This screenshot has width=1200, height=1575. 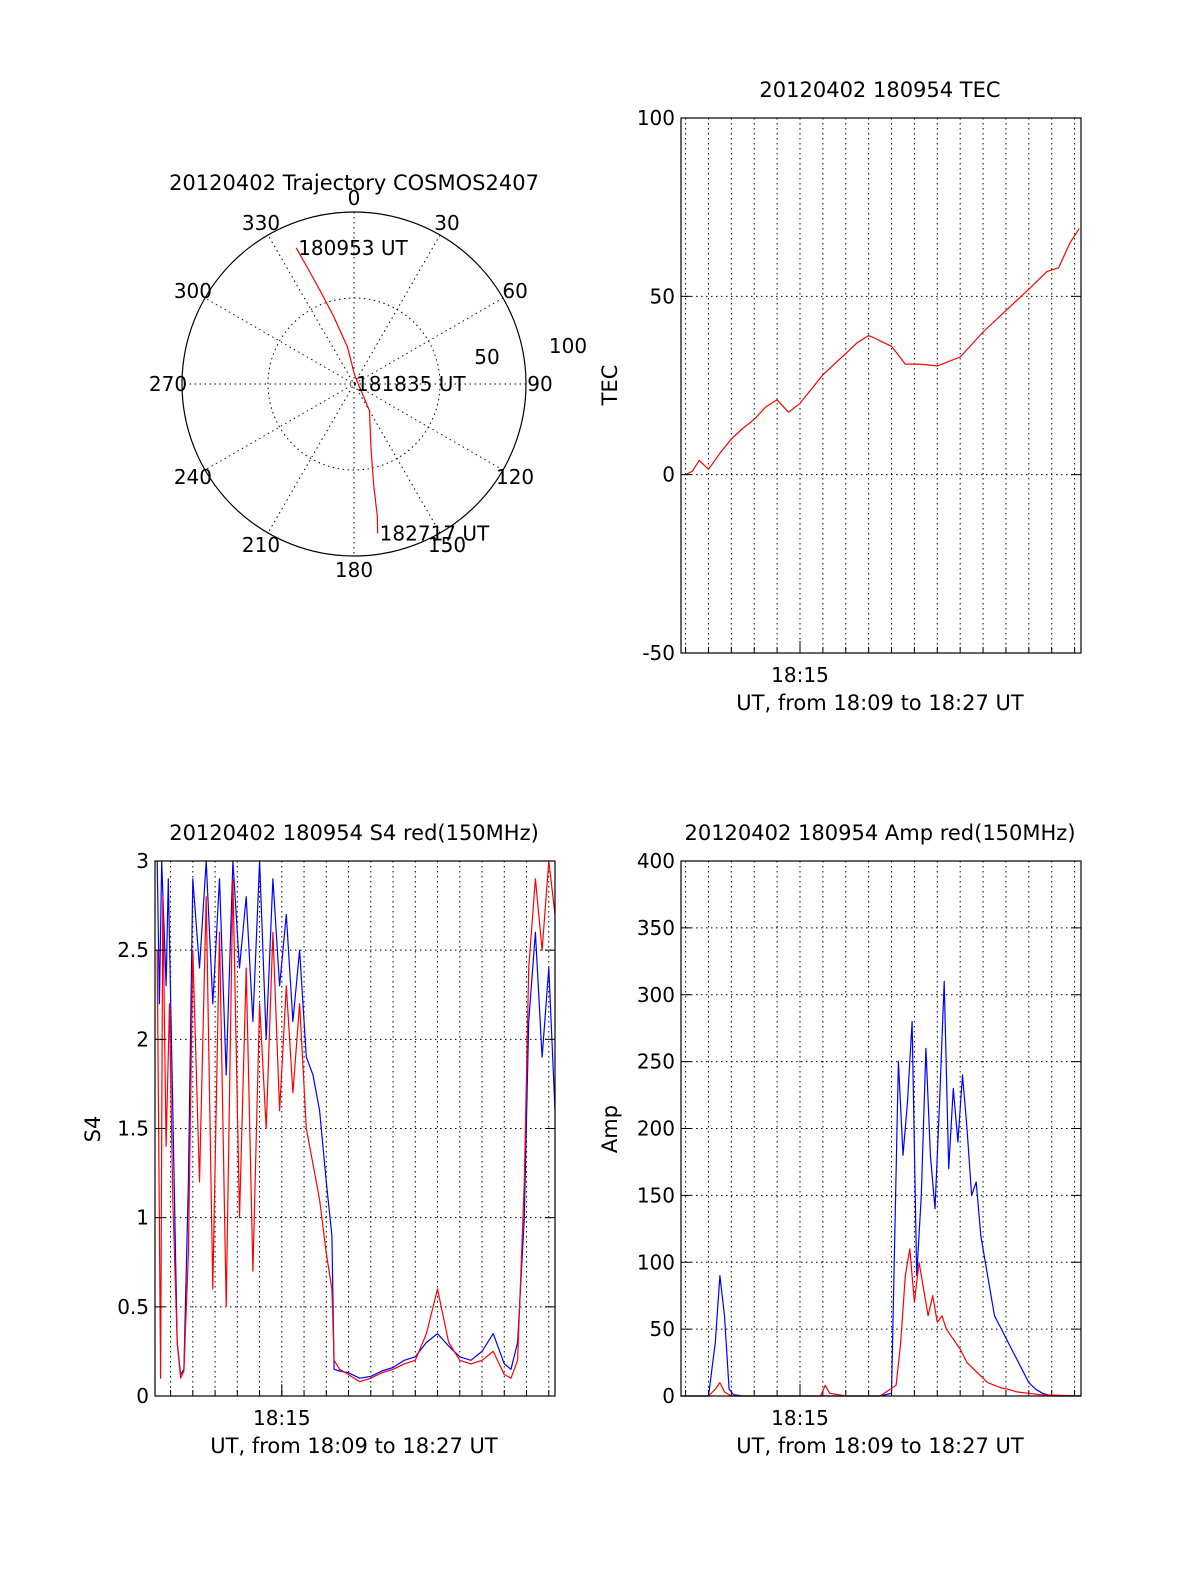 I want to click on trajectory-annotations: 180953 UT 181835 UT 182717 UT, so click(x=394, y=391).